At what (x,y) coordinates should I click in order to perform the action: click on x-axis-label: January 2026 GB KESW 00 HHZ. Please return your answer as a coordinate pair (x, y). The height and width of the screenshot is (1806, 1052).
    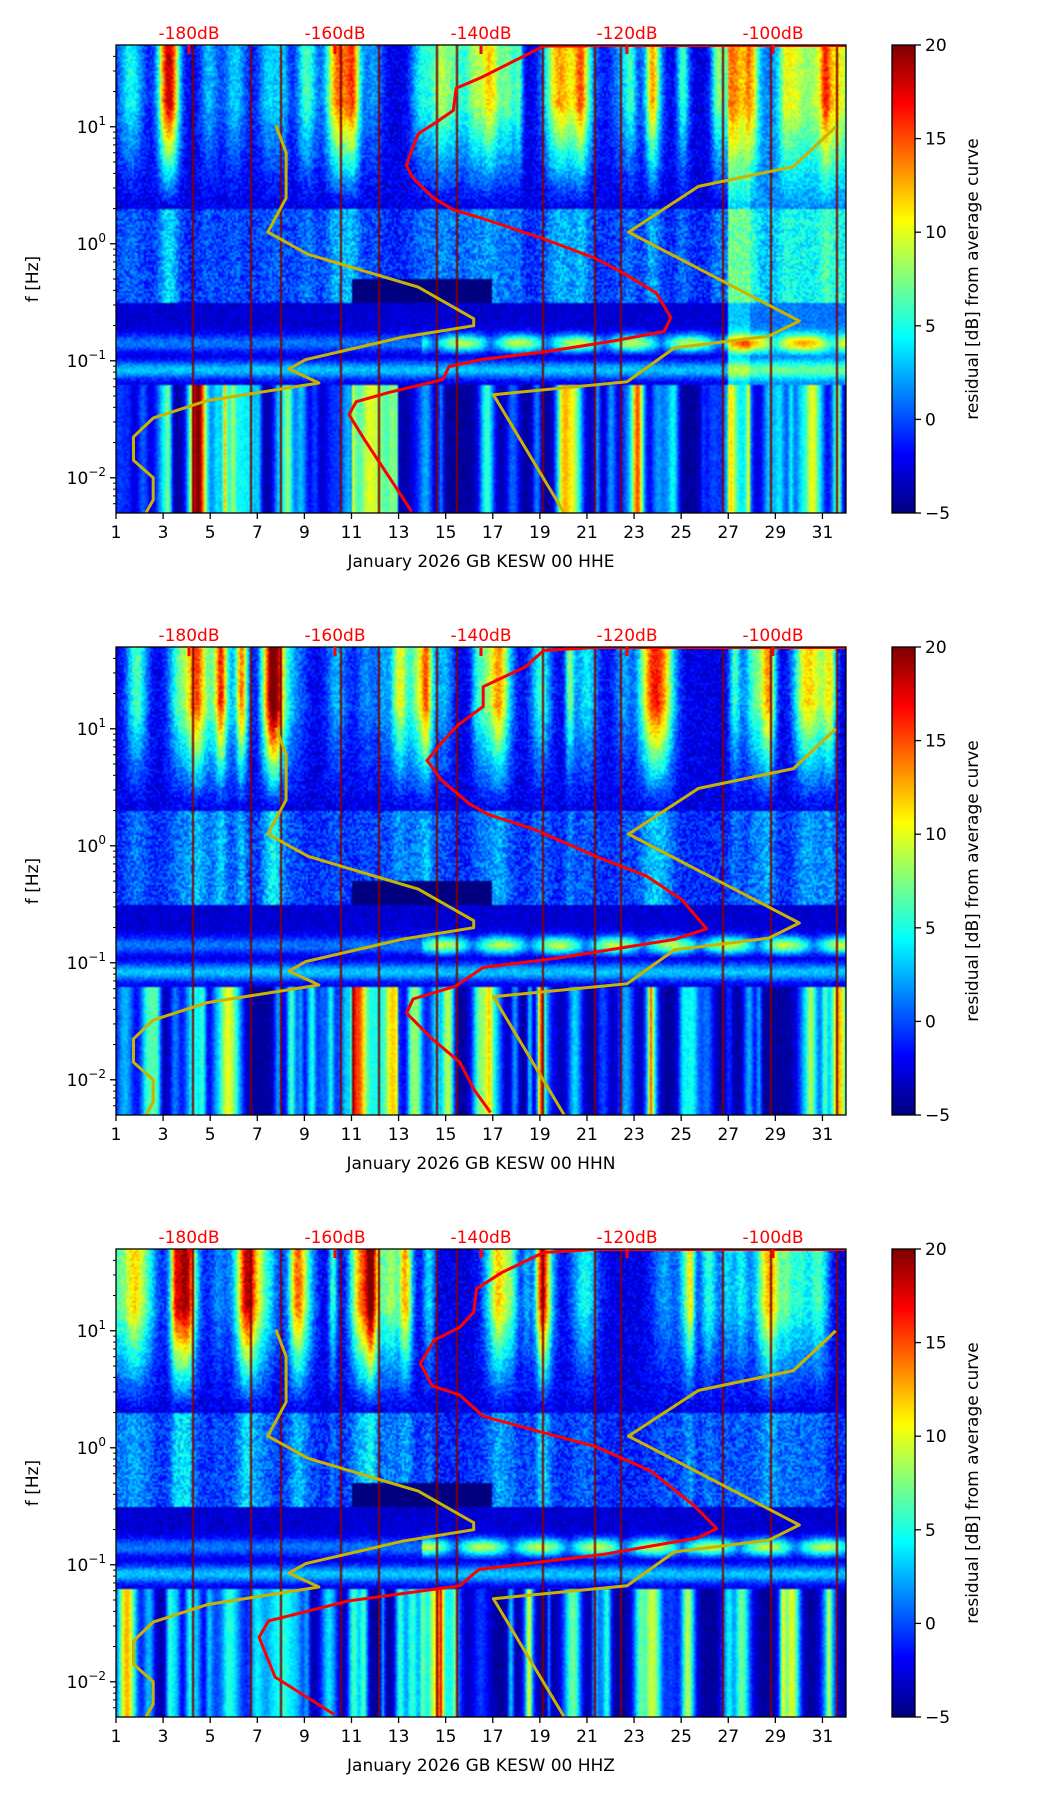
    Looking at the image, I should click on (480, 1766).